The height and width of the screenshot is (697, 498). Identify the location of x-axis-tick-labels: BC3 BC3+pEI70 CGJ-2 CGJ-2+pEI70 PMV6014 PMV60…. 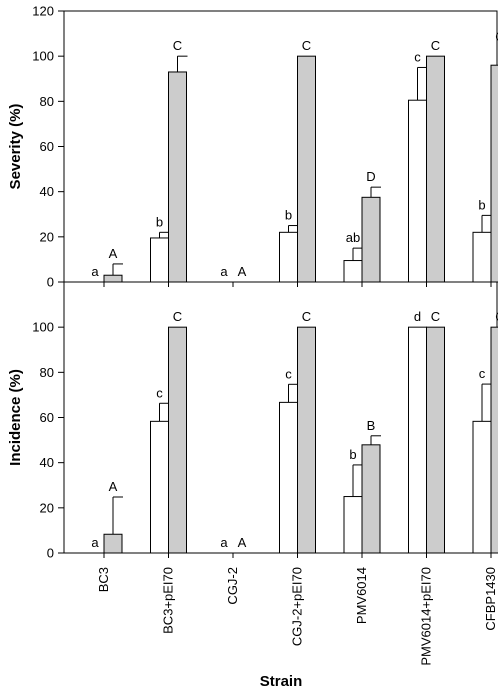
(297, 616).